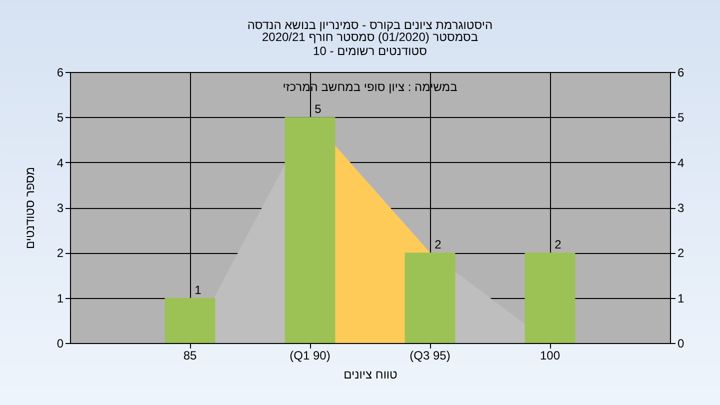  Describe the element at coordinates (371, 375) in the screenshot. I see `x-axis-title: טווח ציונים` at that location.